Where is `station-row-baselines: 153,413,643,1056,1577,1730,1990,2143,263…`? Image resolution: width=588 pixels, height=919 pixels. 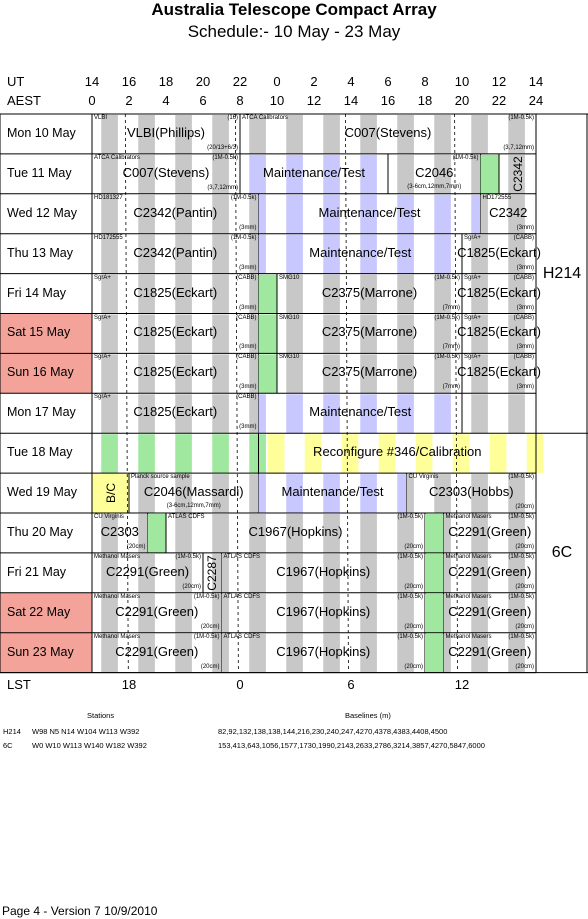 station-row-baselines: 153,413,643,1056,1577,1730,1990,2143,263… is located at coordinates (351, 745).